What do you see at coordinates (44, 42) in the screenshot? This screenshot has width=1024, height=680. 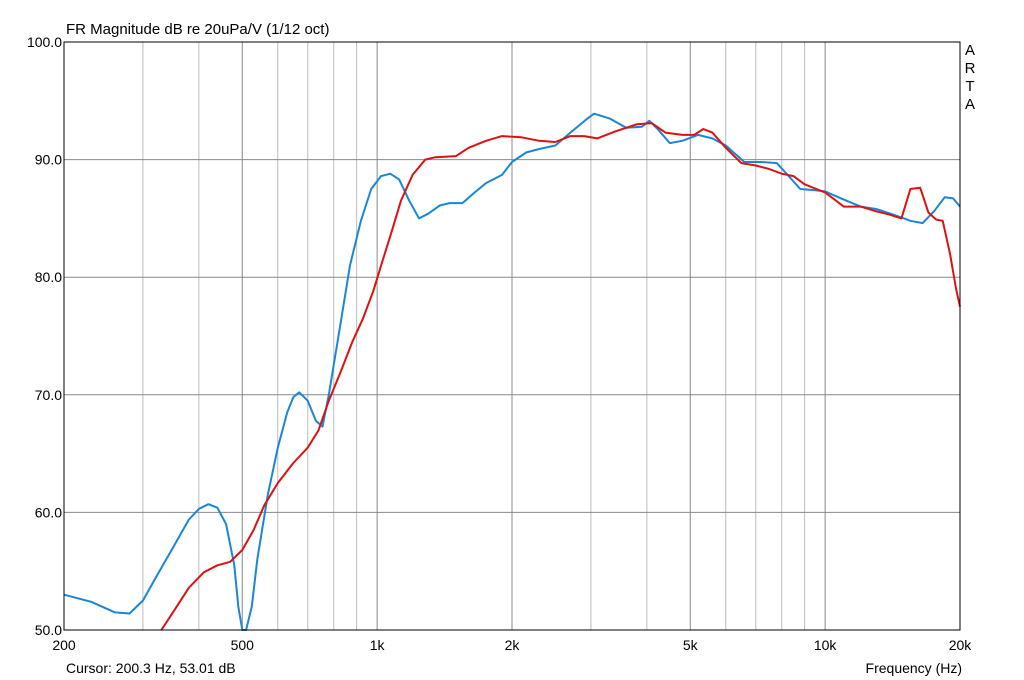 I see `y-tick-label: 100.0` at bounding box center [44, 42].